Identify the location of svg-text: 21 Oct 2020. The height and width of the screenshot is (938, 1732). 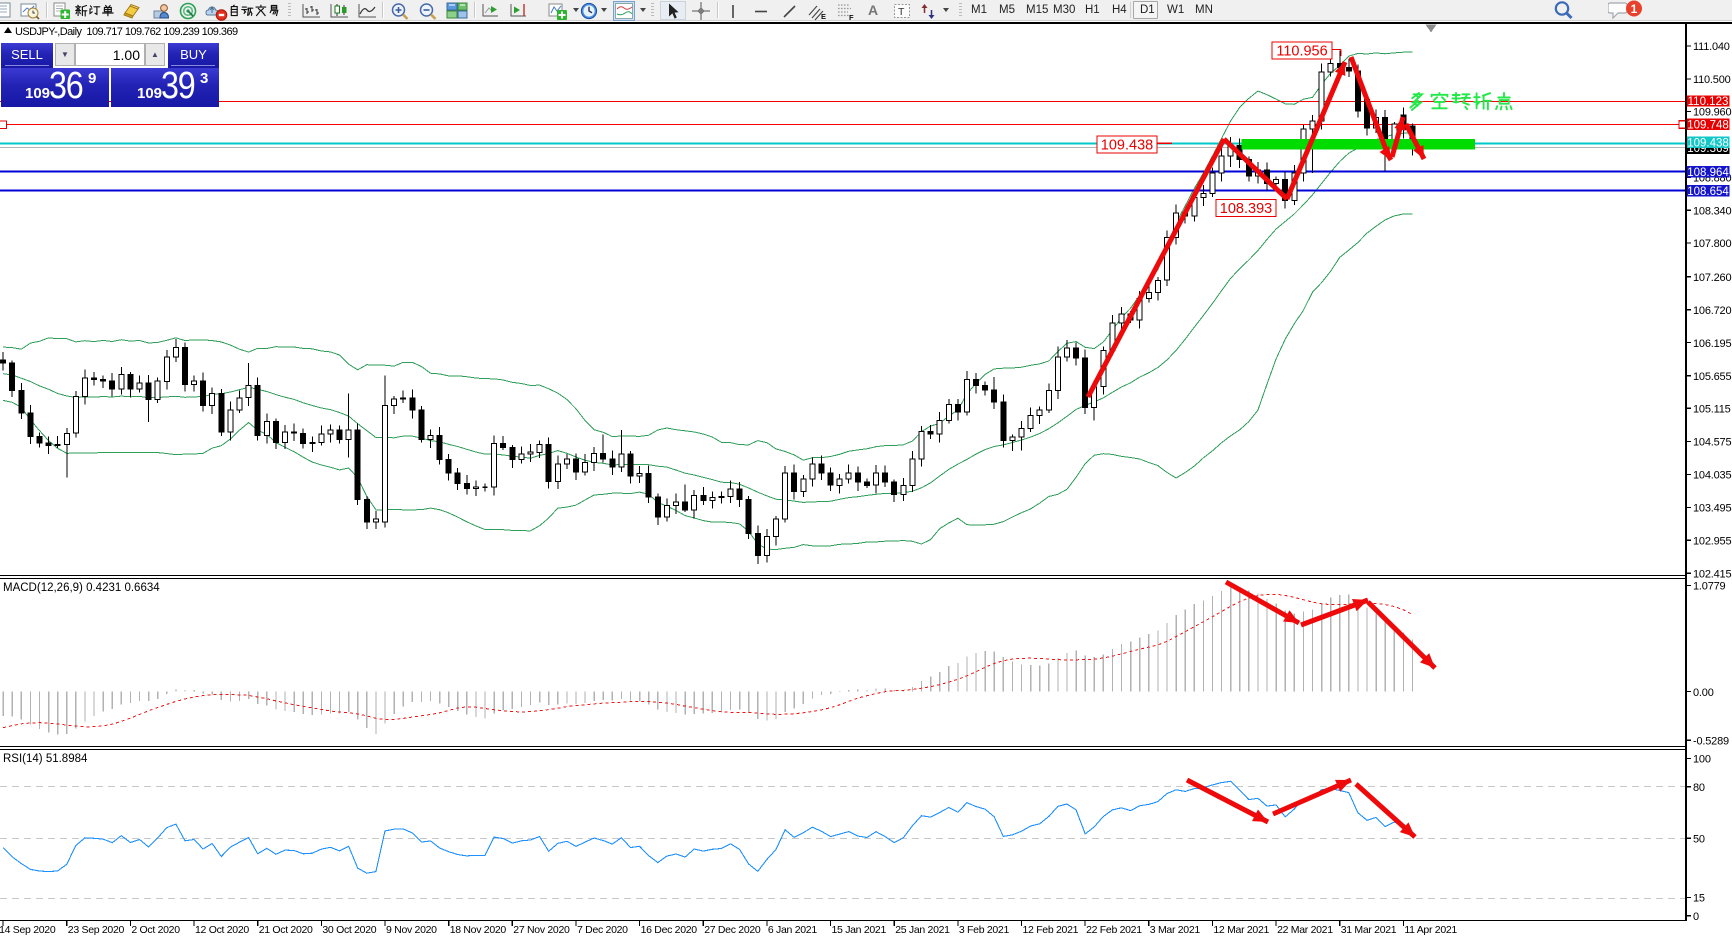
(286, 930).